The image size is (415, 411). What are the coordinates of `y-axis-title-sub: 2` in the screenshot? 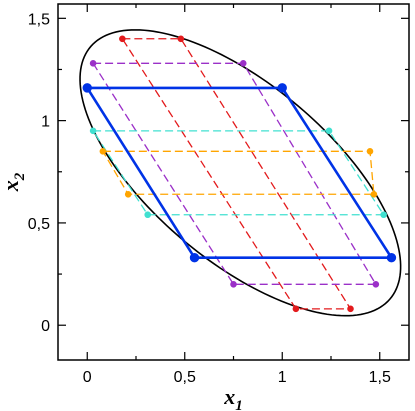 It's located at (20, 176).